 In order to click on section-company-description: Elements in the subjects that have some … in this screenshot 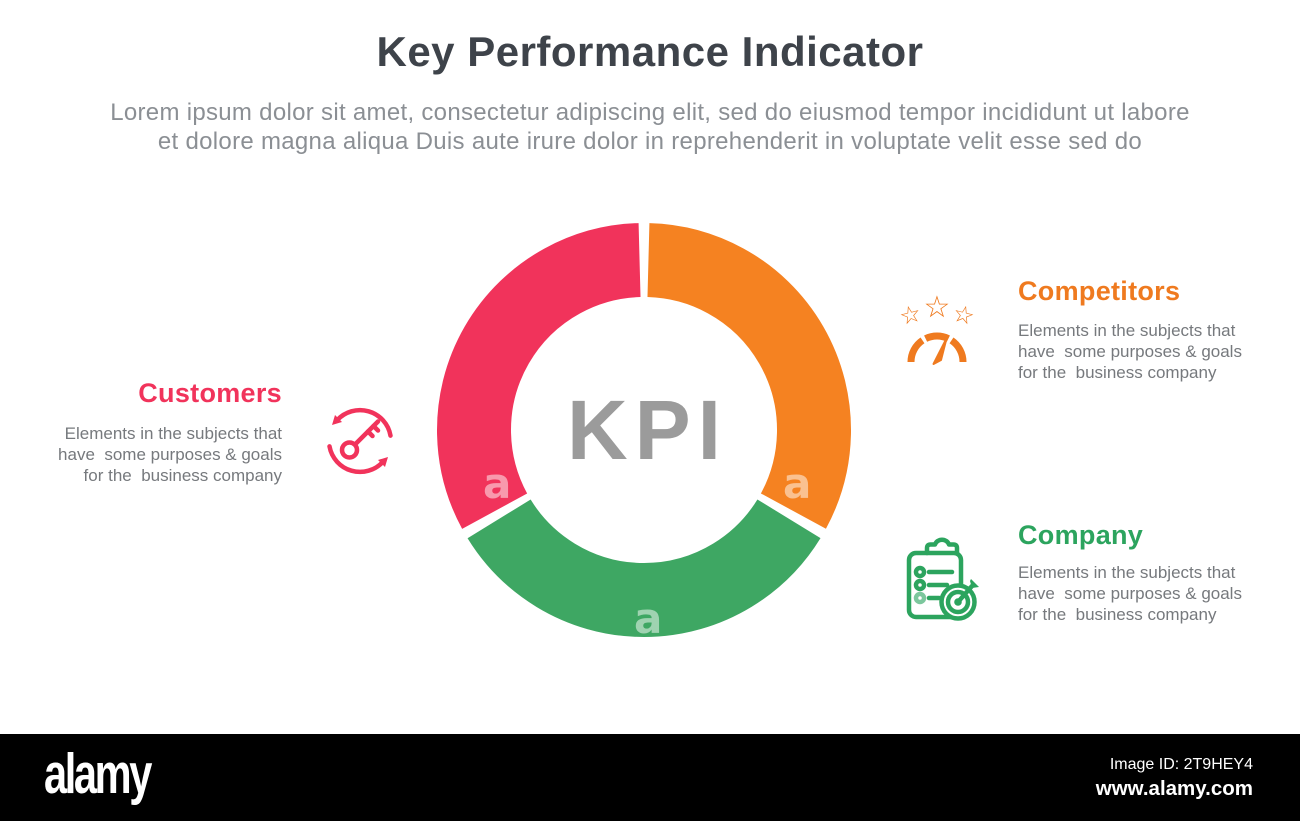, I will do `click(1130, 593)`.